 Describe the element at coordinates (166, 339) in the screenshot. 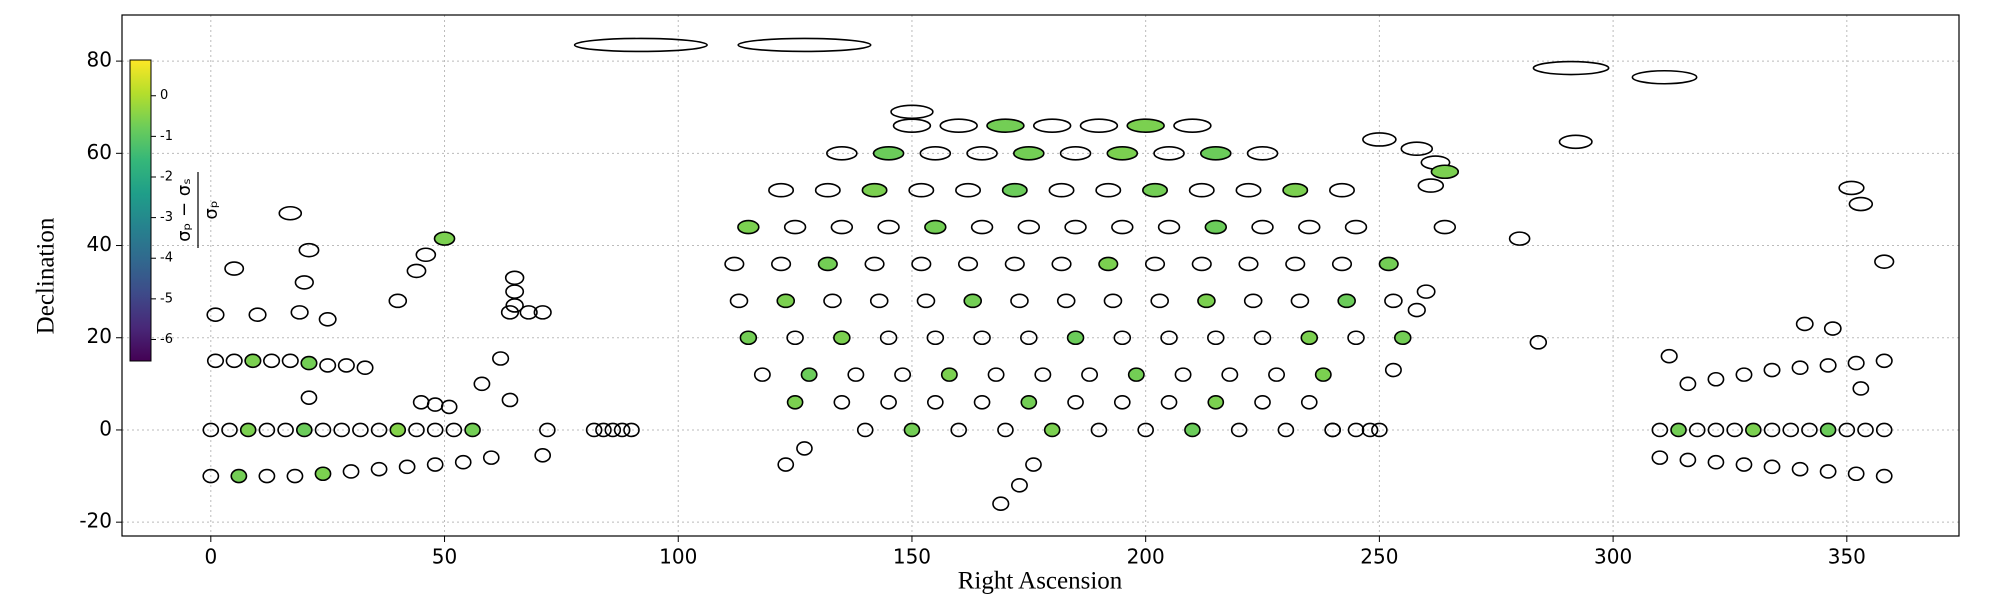

I see `colorbar-tick-label: -6` at that location.